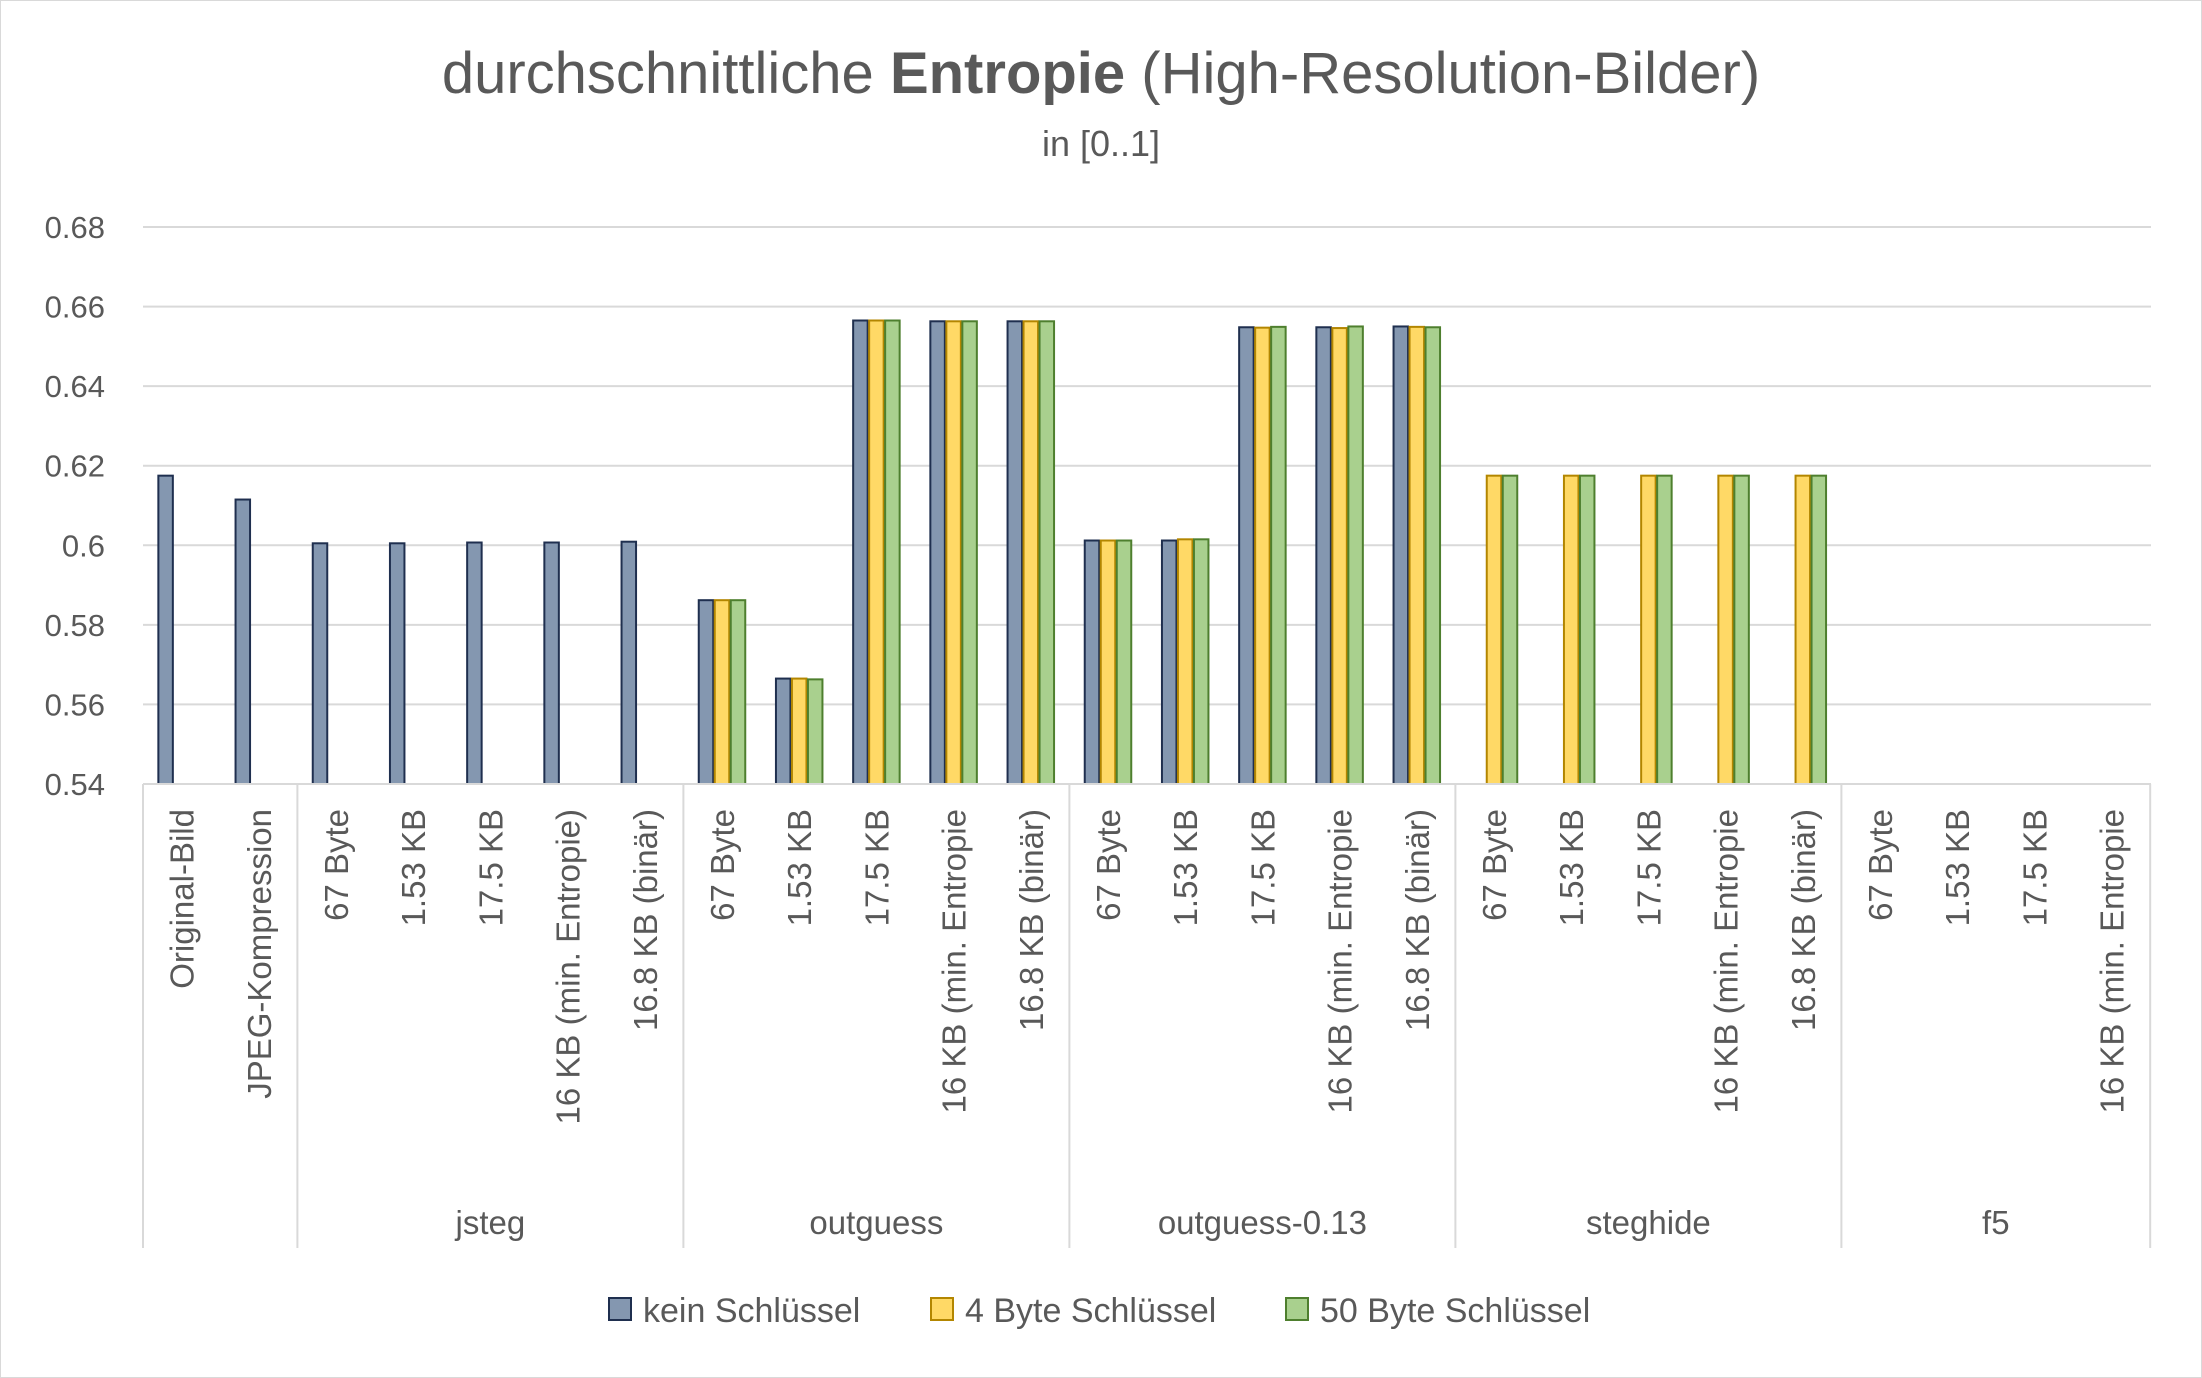 This screenshot has height=1378, width=2202. I want to click on group-label: steghide, so click(1648, 1222).